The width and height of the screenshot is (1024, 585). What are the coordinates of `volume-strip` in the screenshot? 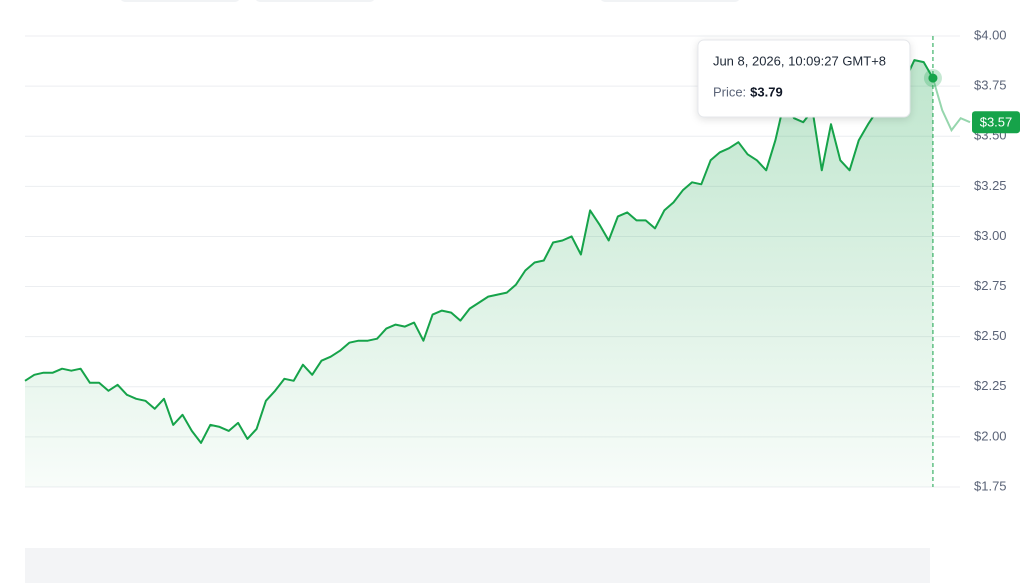 It's located at (477, 565).